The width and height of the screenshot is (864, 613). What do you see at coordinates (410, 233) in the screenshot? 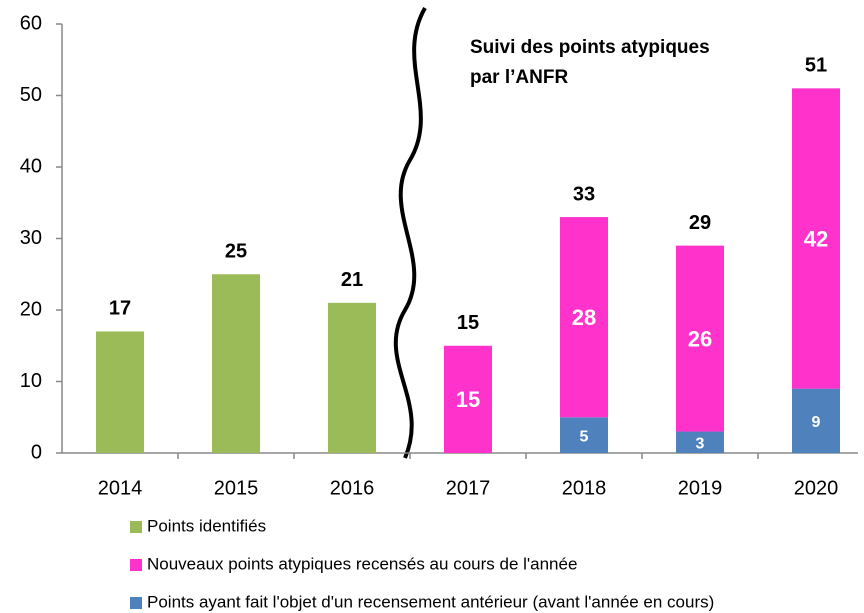
I see `axis-break` at bounding box center [410, 233].